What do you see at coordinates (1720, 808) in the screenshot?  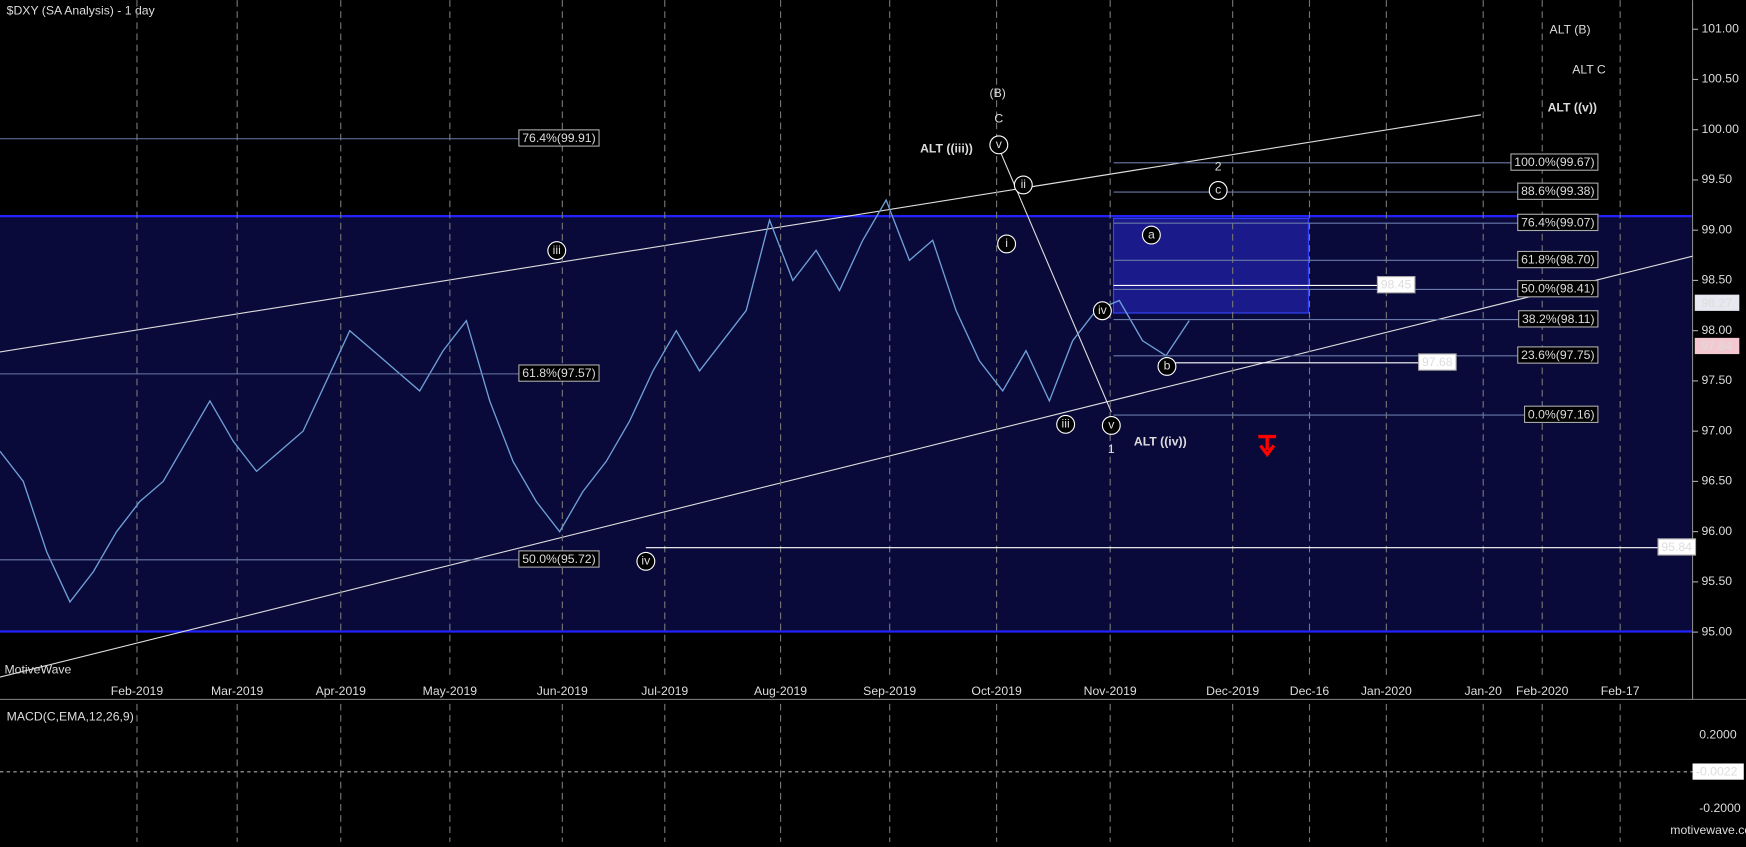 I see `macd-tick-label: -0.2000` at bounding box center [1720, 808].